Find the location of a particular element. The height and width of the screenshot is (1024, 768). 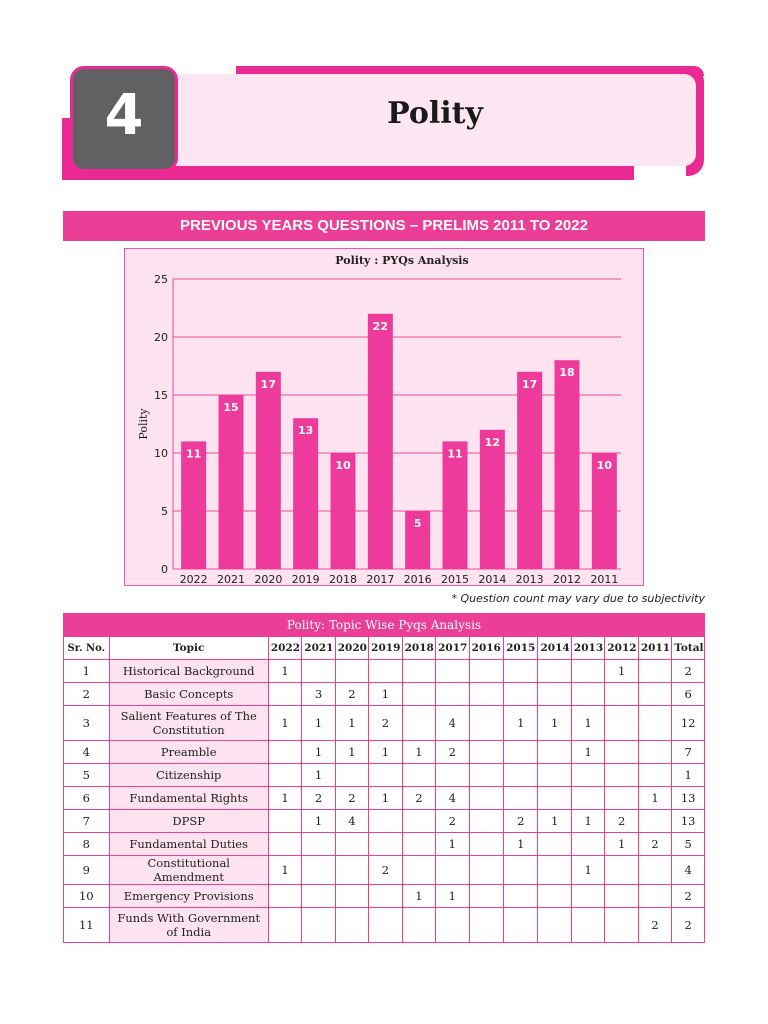

topic-cell: Historical Background is located at coordinates (188, 671).